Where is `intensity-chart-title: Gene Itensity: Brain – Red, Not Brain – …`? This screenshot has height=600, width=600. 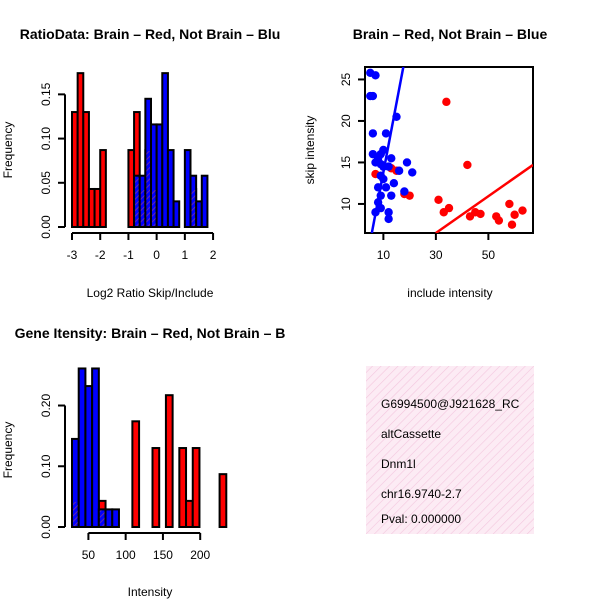
intensity-chart-title: Gene Itensity: Brain – Red, Not Brain – … is located at coordinates (150, 333).